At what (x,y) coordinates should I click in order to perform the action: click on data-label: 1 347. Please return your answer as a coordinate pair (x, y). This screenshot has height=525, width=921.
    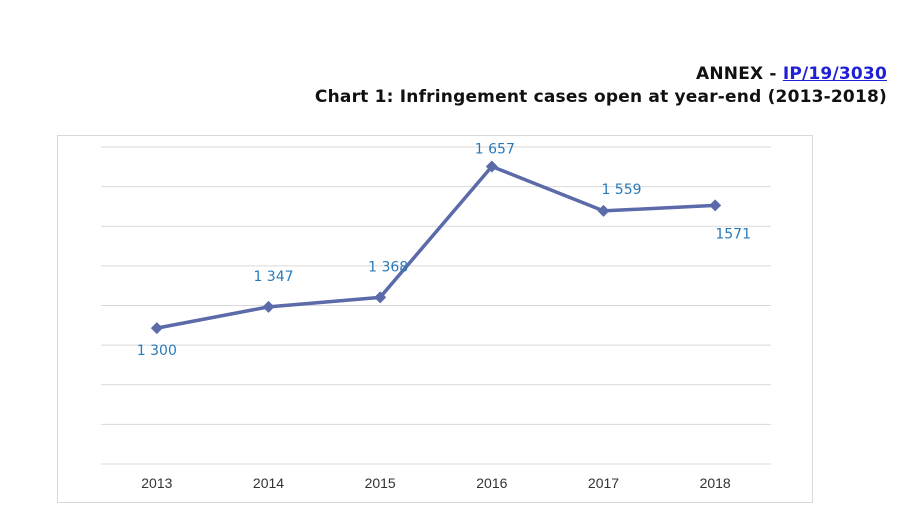
    Looking at the image, I should click on (273, 277).